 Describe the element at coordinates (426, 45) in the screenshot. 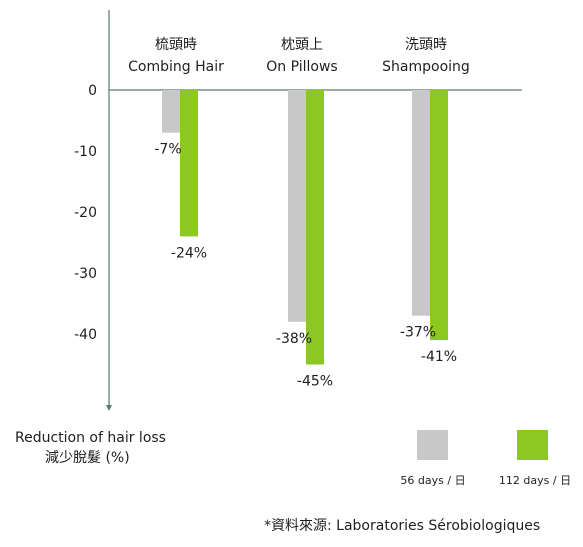

I see `category-label-zh: 洗頭時` at that location.